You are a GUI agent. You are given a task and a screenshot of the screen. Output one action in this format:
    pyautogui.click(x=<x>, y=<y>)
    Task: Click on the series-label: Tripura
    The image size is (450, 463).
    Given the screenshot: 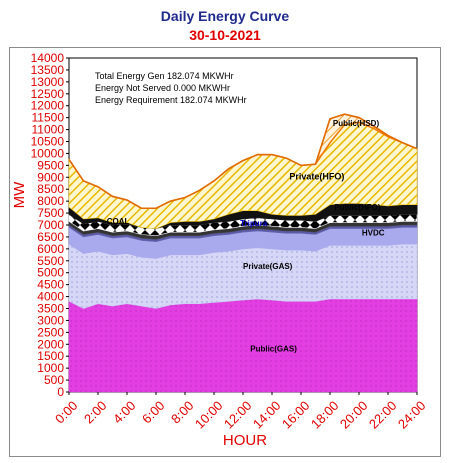 What is the action you would take?
    pyautogui.click(x=254, y=223)
    